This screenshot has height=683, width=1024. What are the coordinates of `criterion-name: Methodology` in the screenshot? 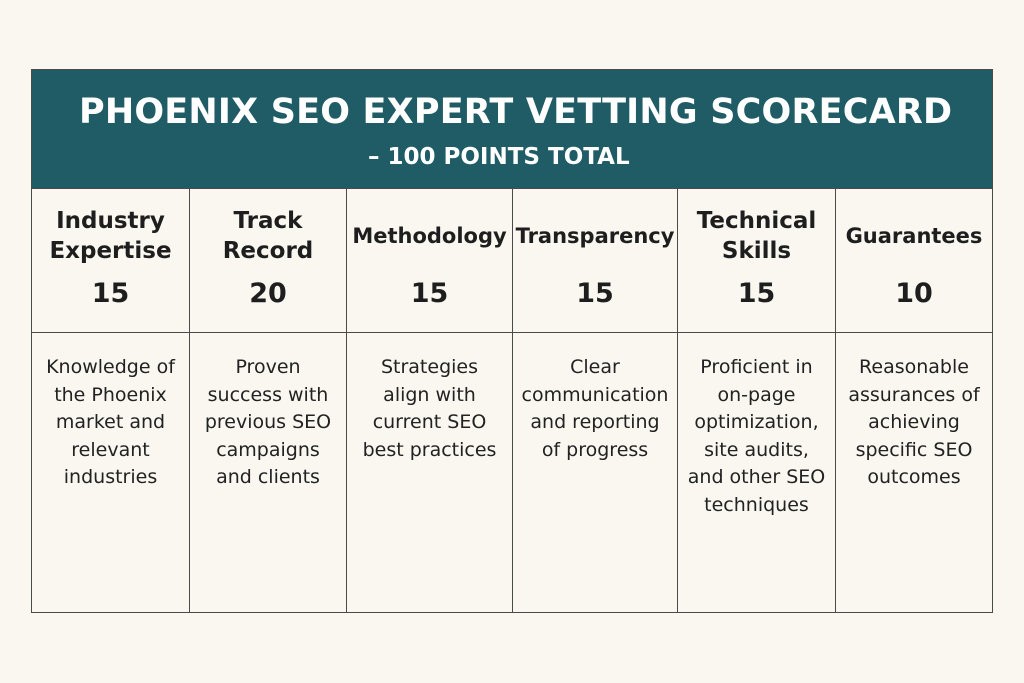 It's located at (429, 236).